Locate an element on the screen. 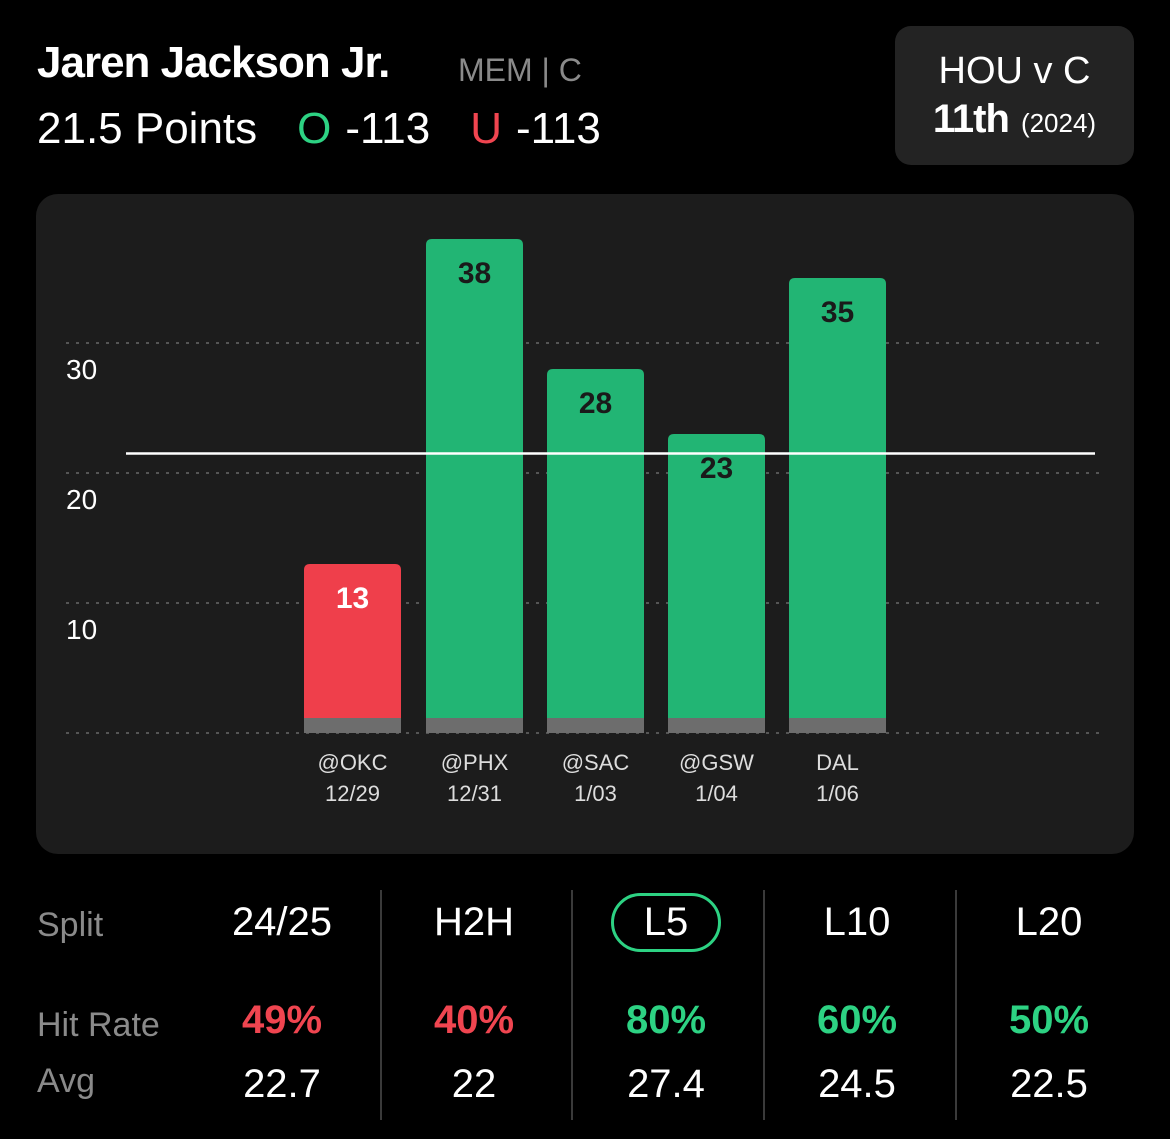 The width and height of the screenshot is (1170, 1139). split-tab-l10: L10 is located at coordinates (857, 922).